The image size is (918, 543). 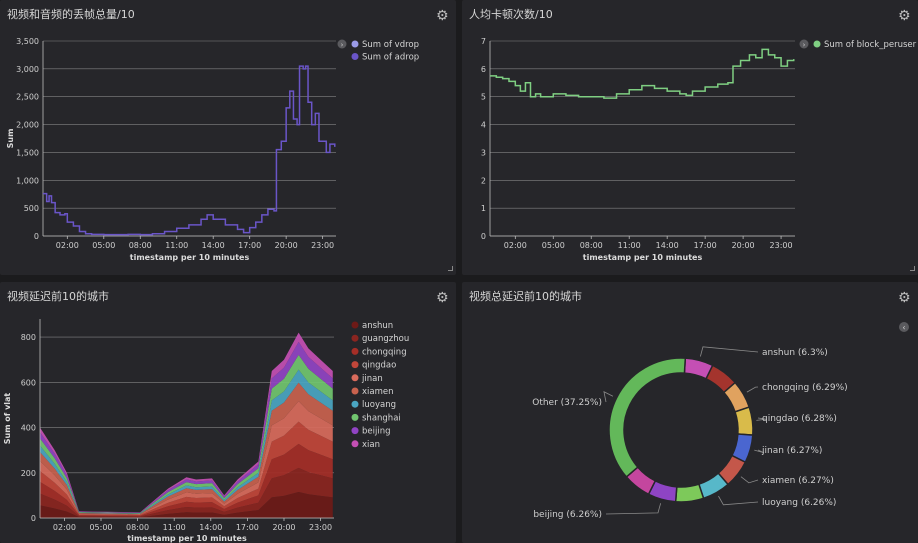 What do you see at coordinates (483, 69) in the screenshot?
I see `y-tick-label: 6` at bounding box center [483, 69].